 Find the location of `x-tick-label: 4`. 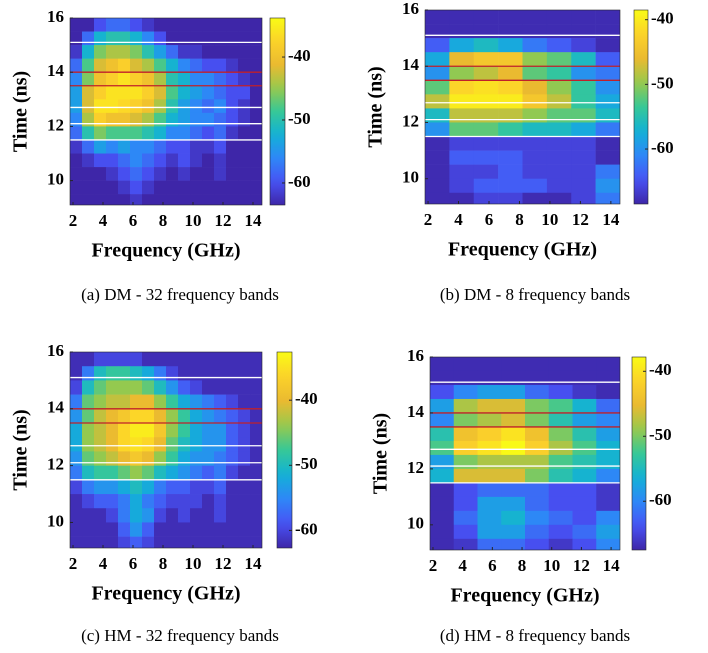

x-tick-label: 4 is located at coordinates (462, 565).